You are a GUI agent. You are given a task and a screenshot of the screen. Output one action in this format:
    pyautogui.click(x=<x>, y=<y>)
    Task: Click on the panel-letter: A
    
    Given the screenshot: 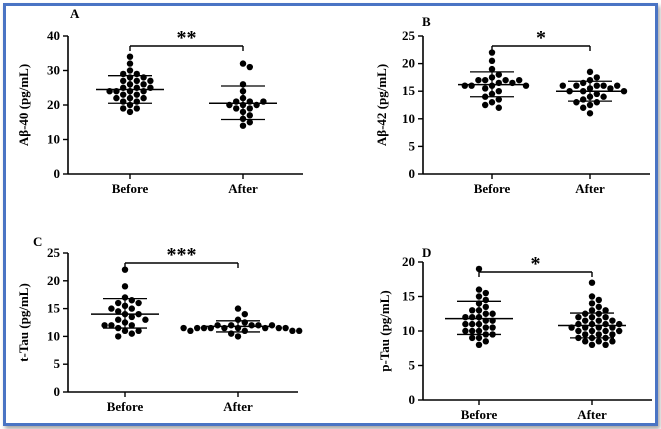 What is the action you would take?
    pyautogui.click(x=75, y=13)
    